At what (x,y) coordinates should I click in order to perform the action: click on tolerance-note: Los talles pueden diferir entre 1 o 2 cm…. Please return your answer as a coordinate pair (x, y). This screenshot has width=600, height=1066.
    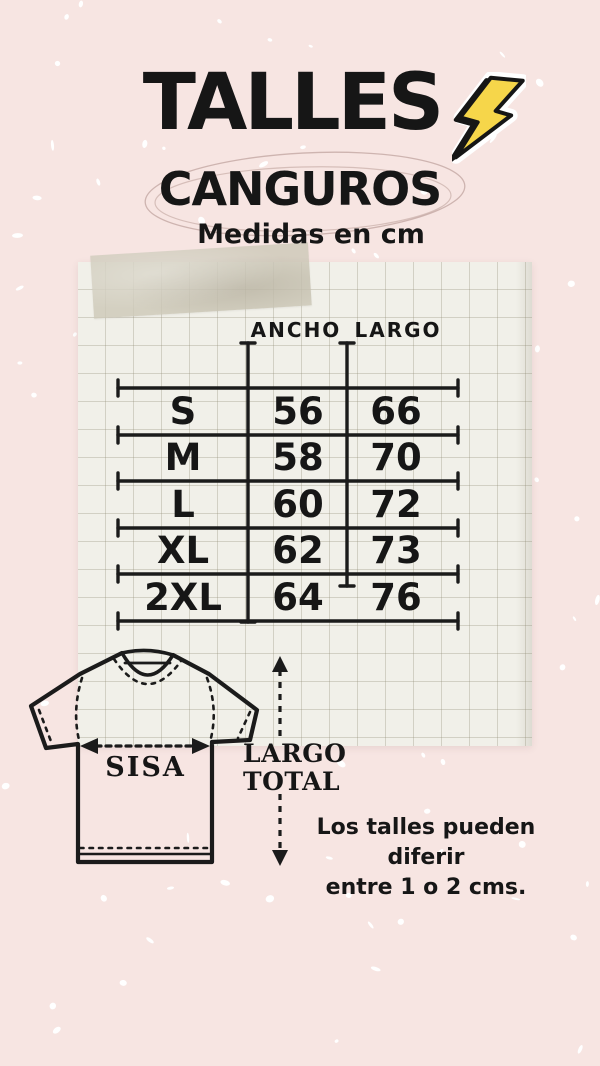
    Looking at the image, I should click on (426, 858).